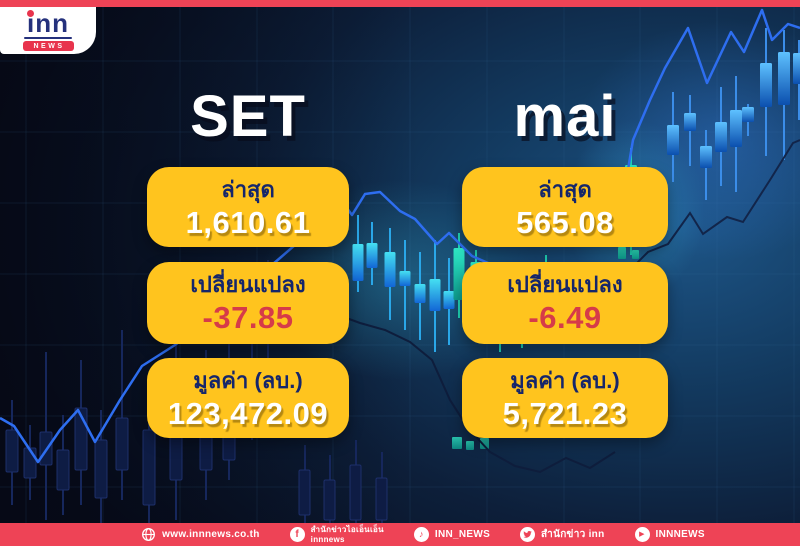 The width and height of the screenshot is (800, 546). I want to click on mai-value-box: มูลค่า (ลบ.) 5,721.23, so click(565, 398).